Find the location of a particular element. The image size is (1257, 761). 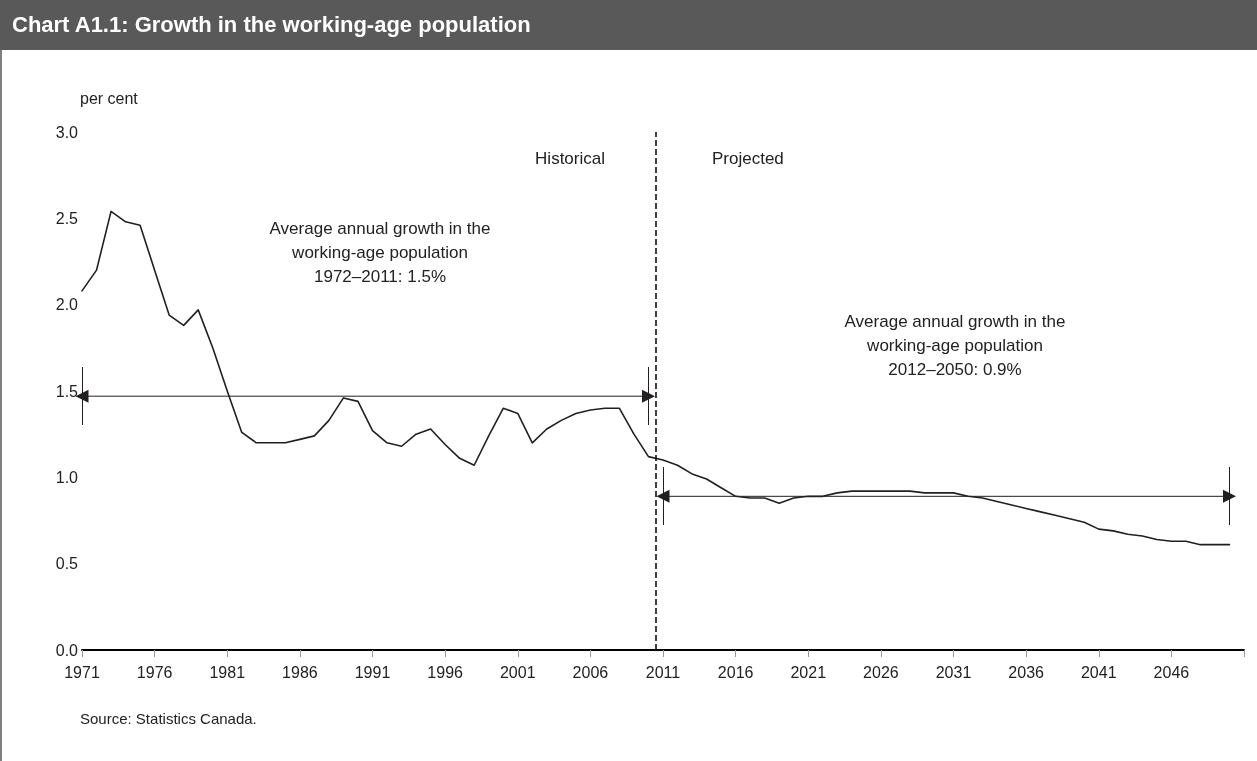

x-tick-label: 2016 is located at coordinates (735, 672).